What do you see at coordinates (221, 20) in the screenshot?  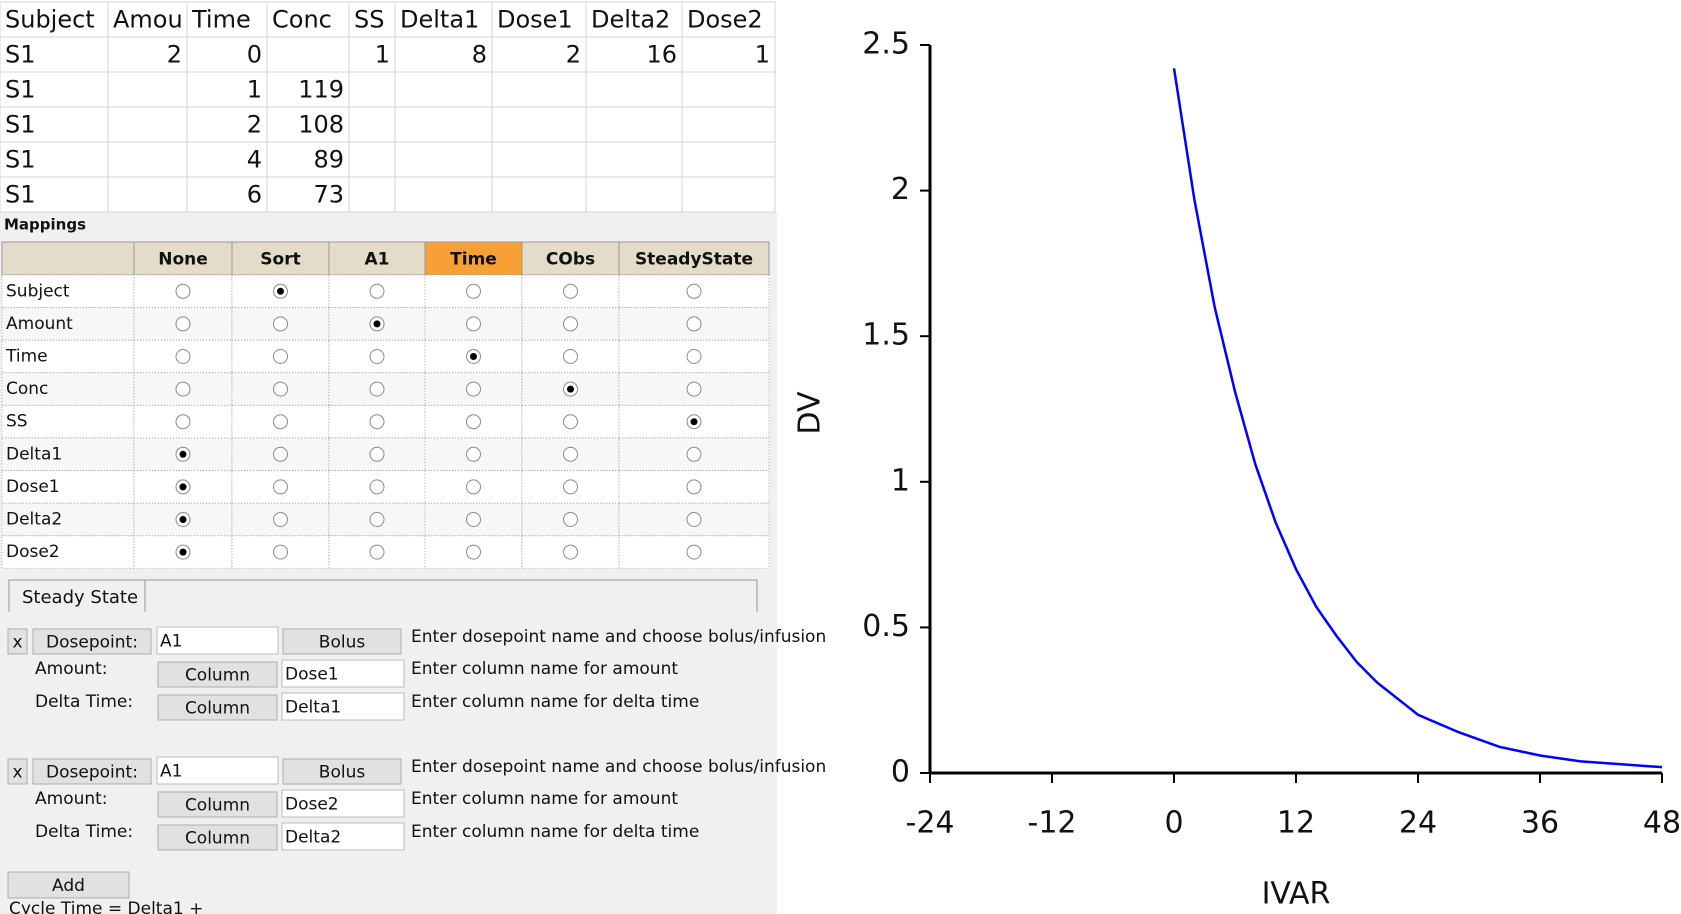 I see `column-header: Time` at bounding box center [221, 20].